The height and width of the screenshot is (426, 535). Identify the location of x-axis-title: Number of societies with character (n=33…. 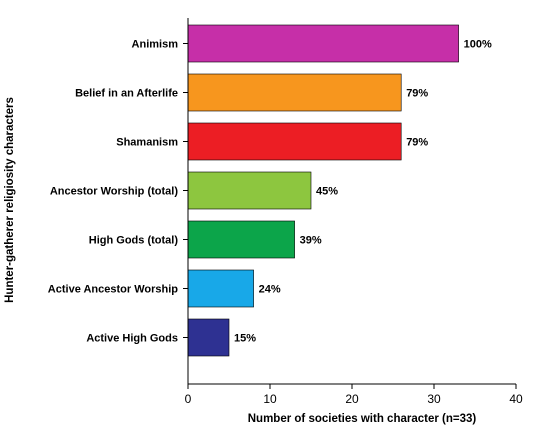
(362, 419).